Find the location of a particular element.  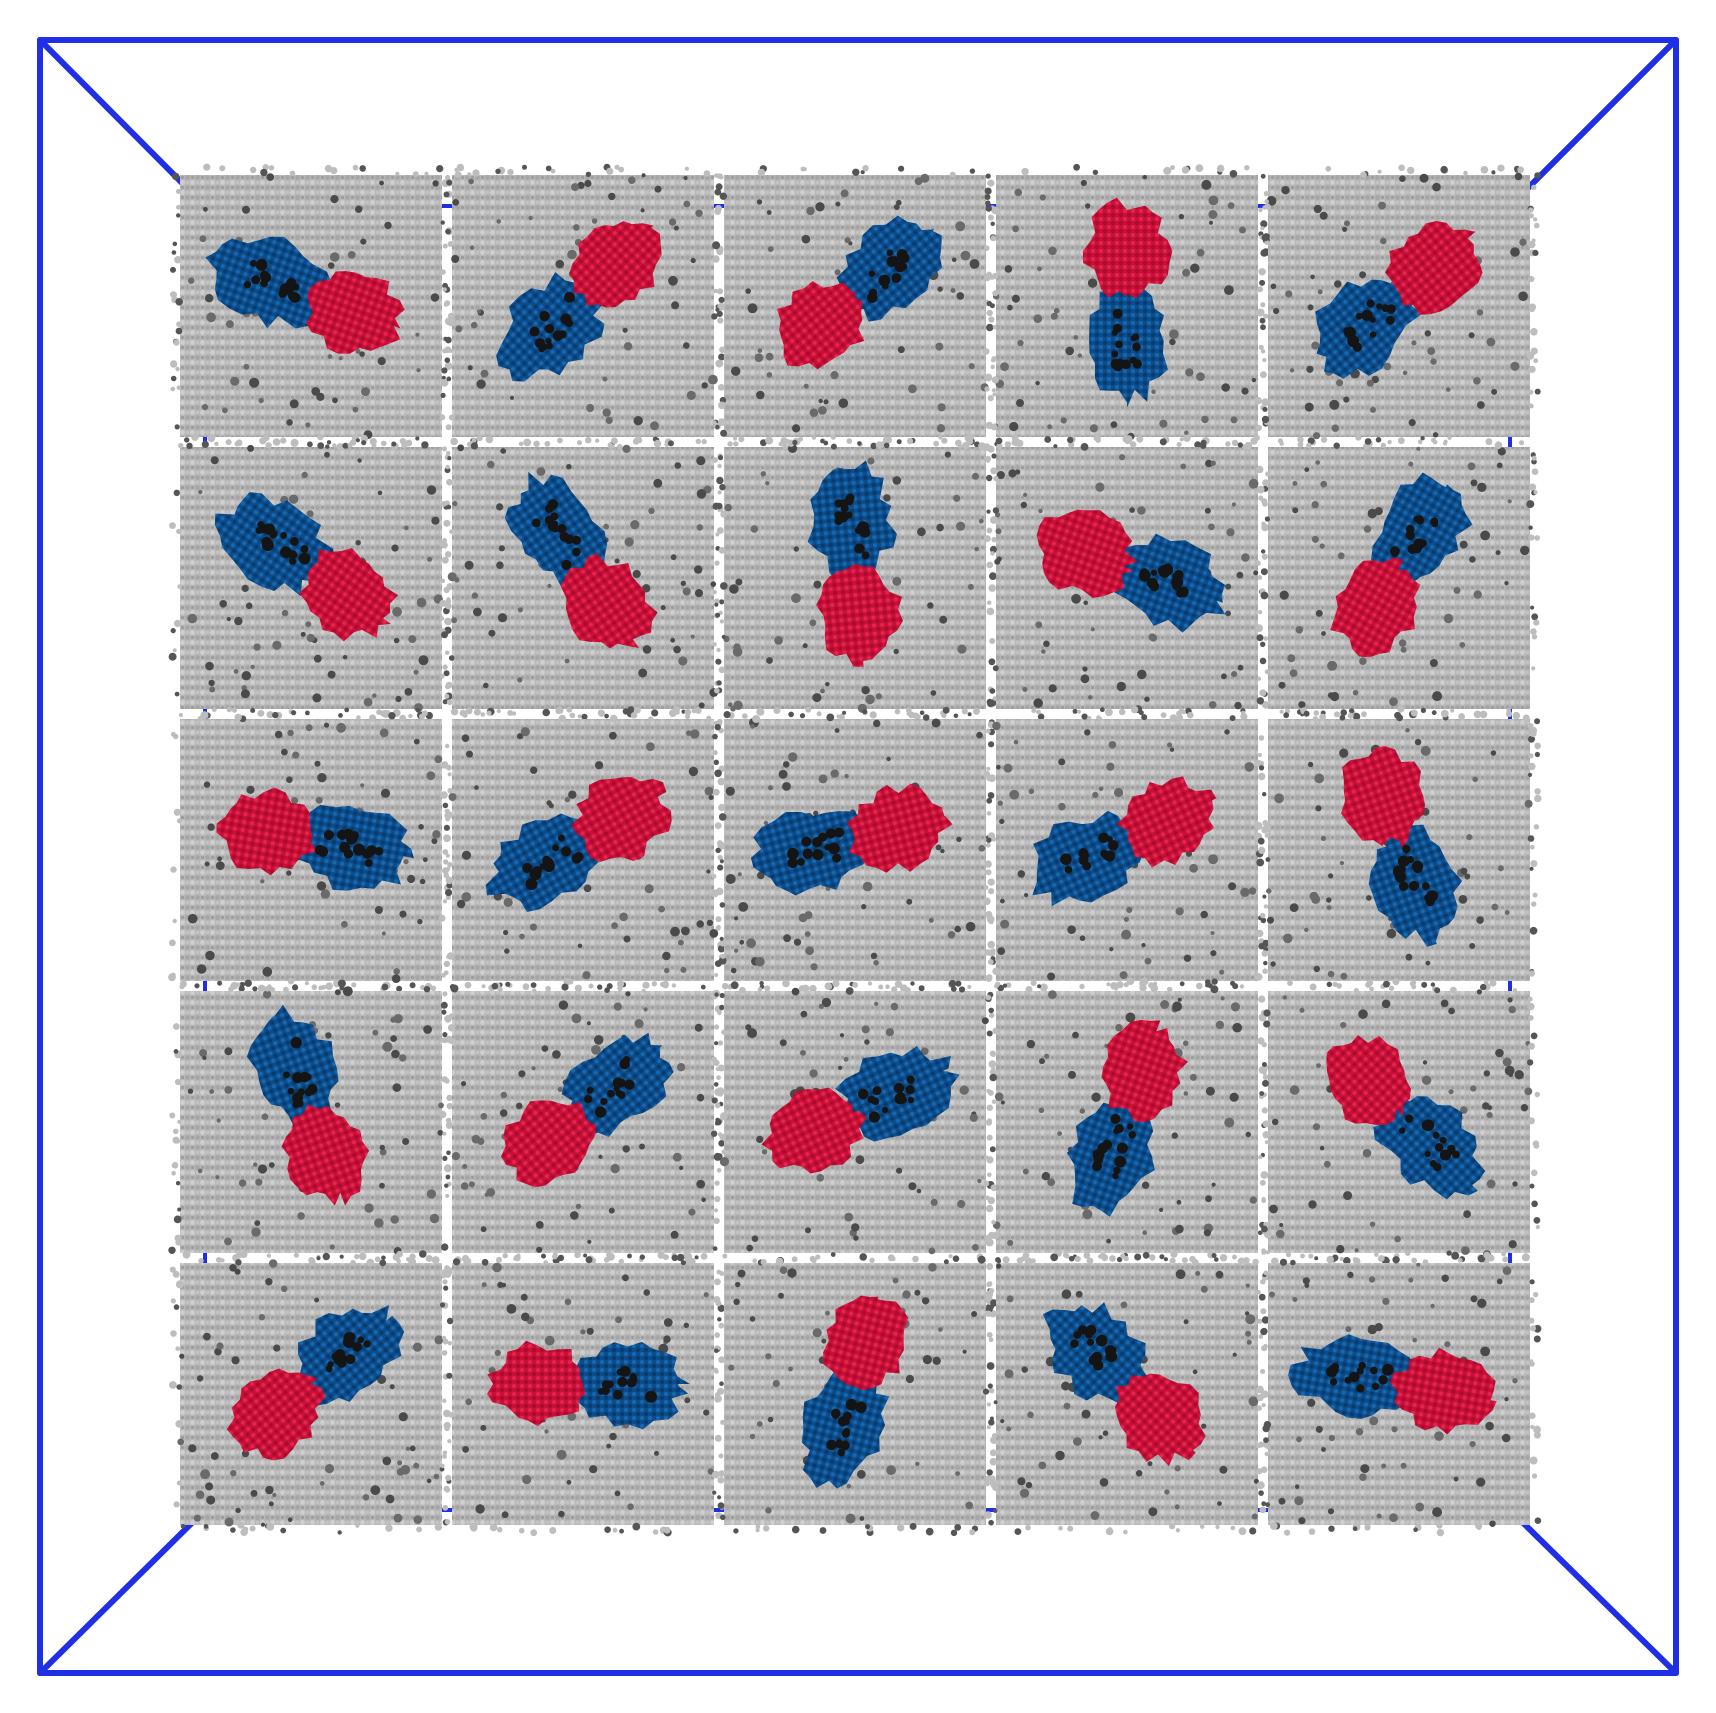

box-edge-diagonal-top-right is located at coordinates (1593, 123).